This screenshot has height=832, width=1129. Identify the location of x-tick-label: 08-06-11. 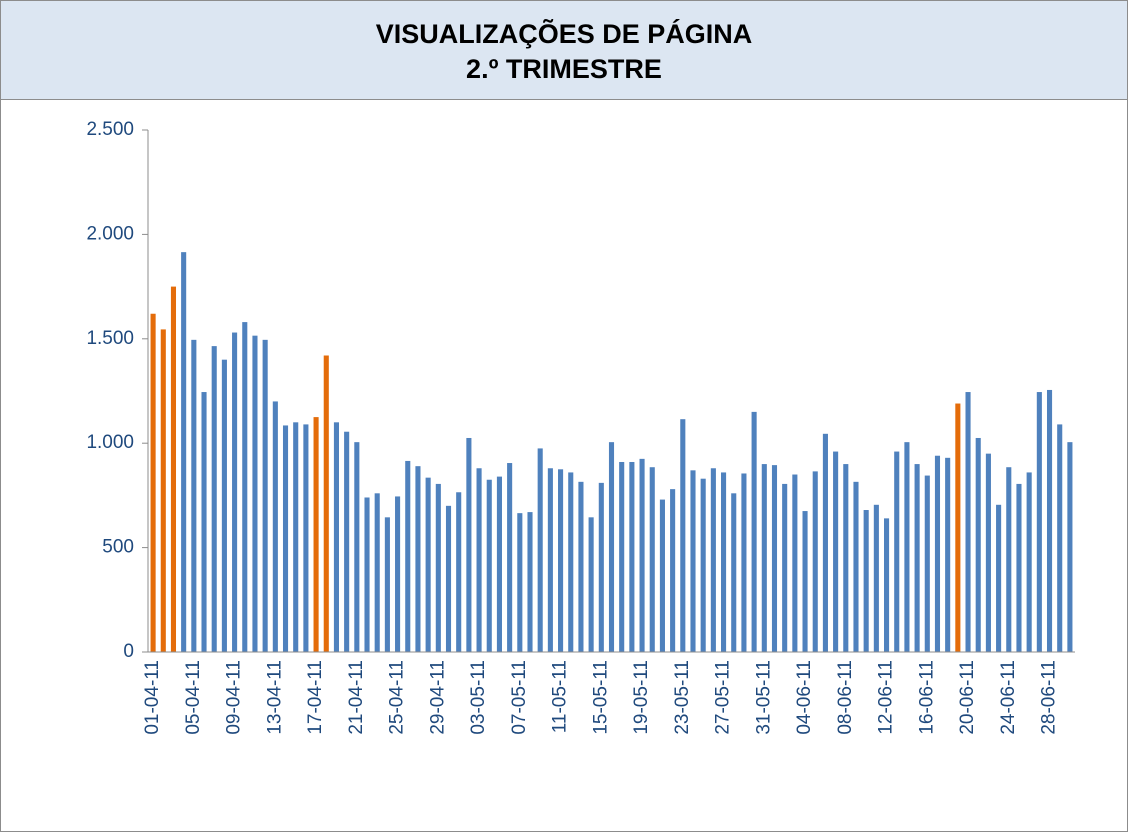
(845, 697).